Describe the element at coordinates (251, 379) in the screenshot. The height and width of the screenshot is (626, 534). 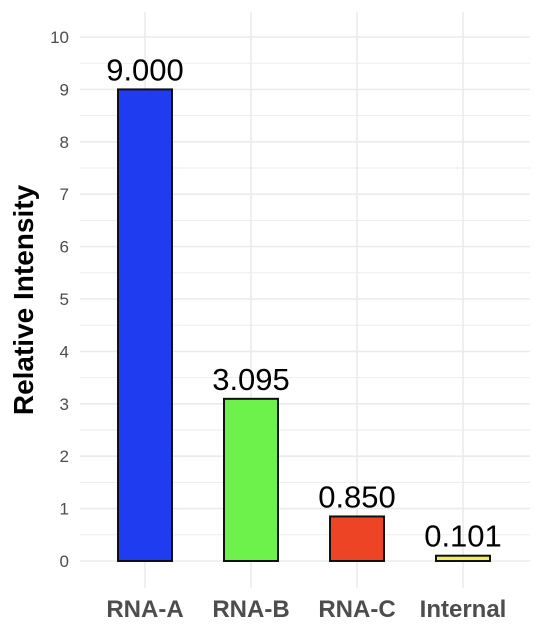
I see `value-label: 3.095` at that location.